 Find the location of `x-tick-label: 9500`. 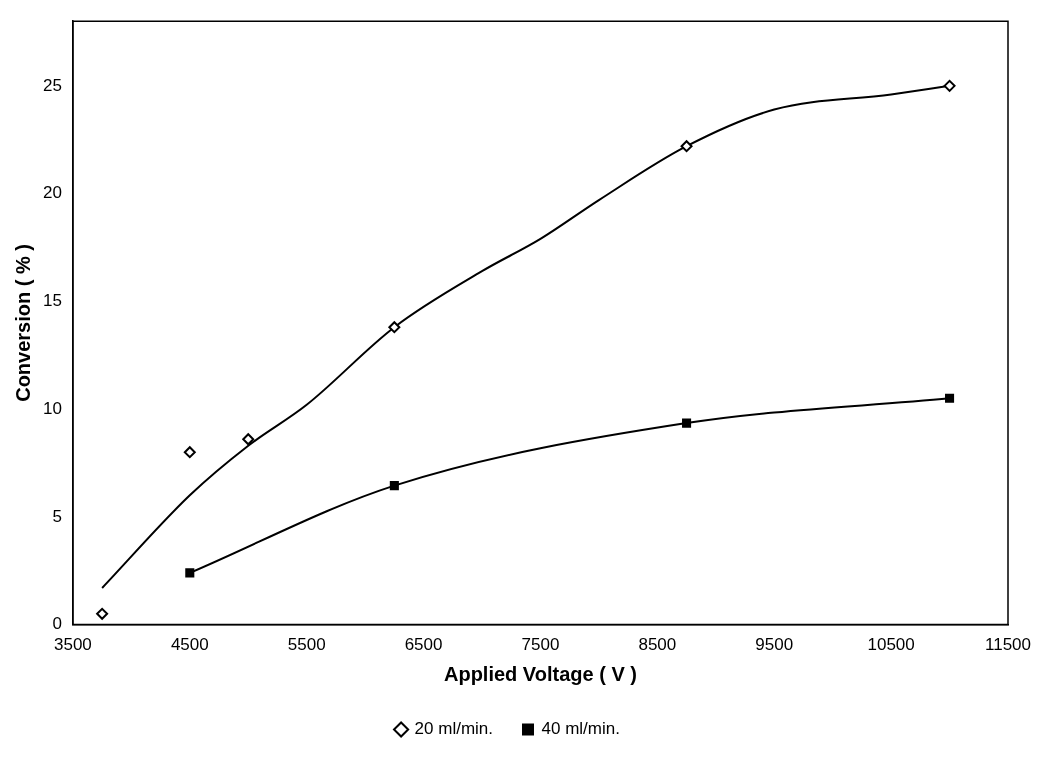

x-tick-label: 9500 is located at coordinates (774, 645).